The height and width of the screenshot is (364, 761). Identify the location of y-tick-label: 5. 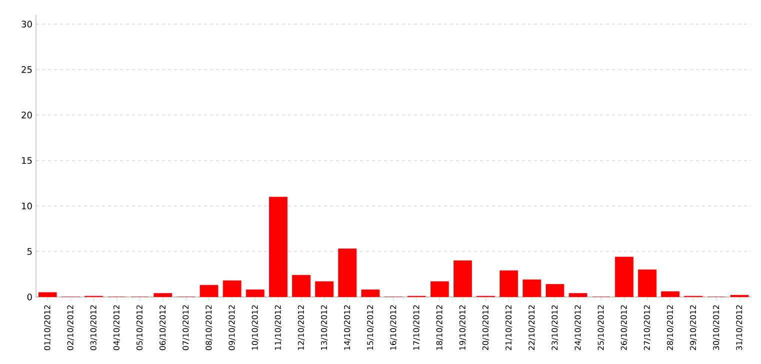
(29, 251).